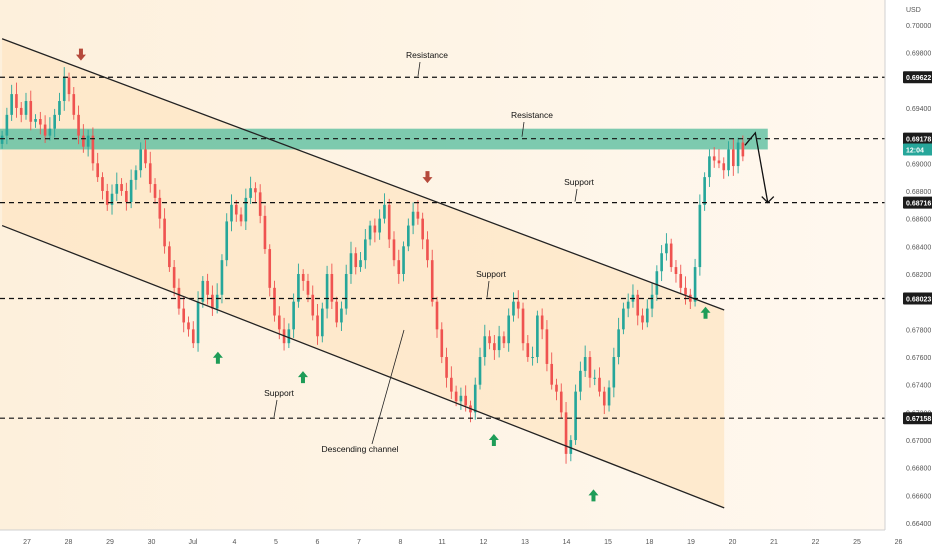  What do you see at coordinates (525, 542) in the screenshot?
I see `x-tick-label: 13` at bounding box center [525, 542].